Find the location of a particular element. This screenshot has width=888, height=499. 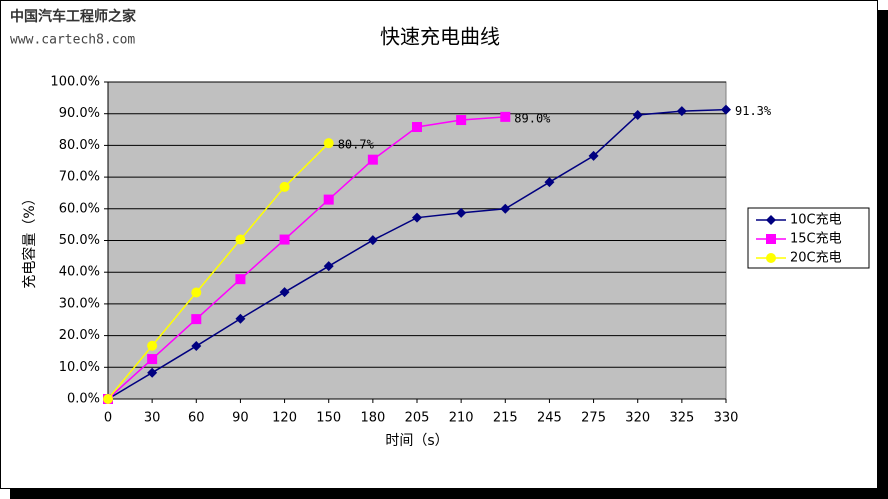

x-tick-label: 120 is located at coordinates (284, 418).